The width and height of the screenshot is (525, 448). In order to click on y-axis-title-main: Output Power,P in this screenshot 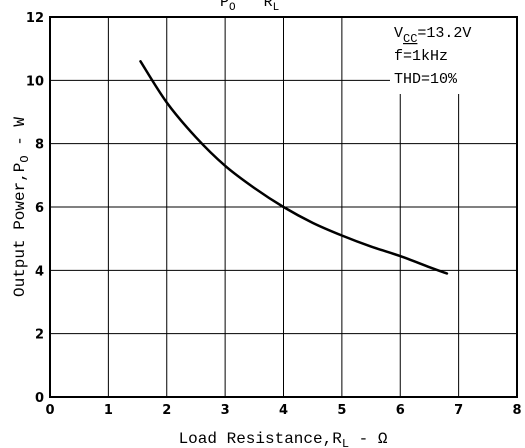, I will do `click(20, 230)`.